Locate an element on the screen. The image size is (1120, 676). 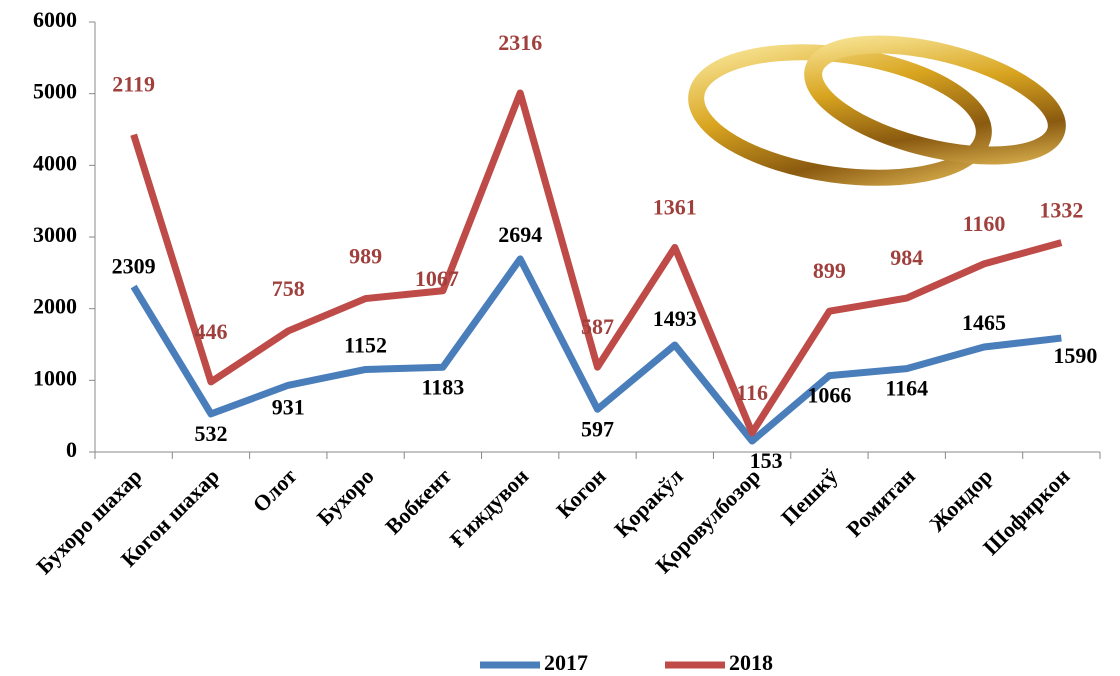
data-label: 532 is located at coordinates (210, 433).